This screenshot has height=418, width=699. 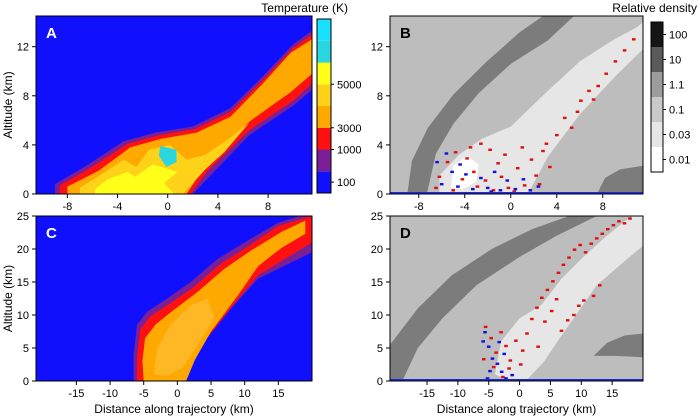 I want to click on x-tick-label: 15, so click(x=278, y=394).